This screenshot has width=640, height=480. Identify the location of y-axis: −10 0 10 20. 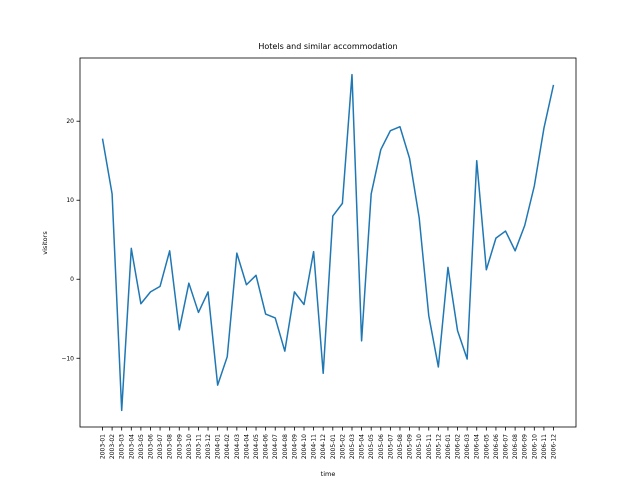
(70, 240).